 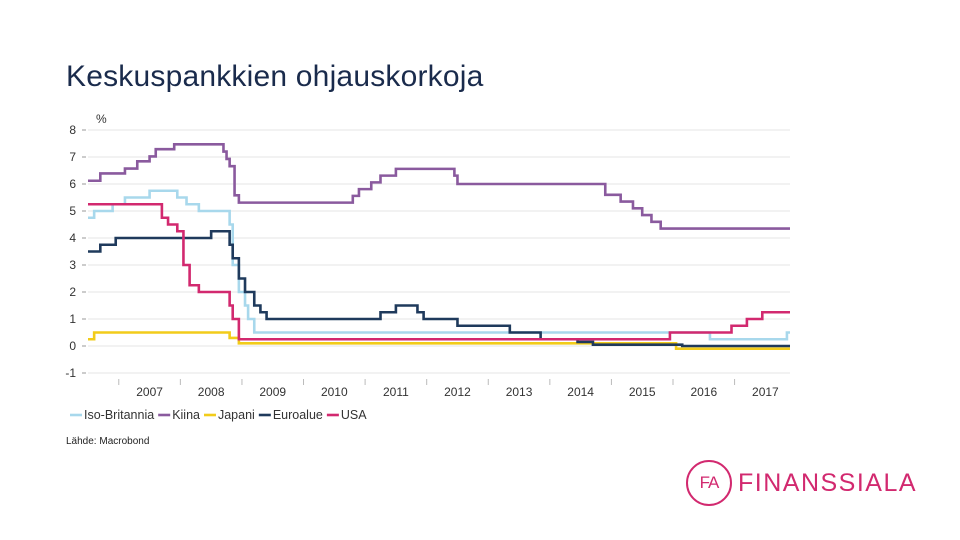 I want to click on y-tick-label: 1, so click(x=72, y=319).